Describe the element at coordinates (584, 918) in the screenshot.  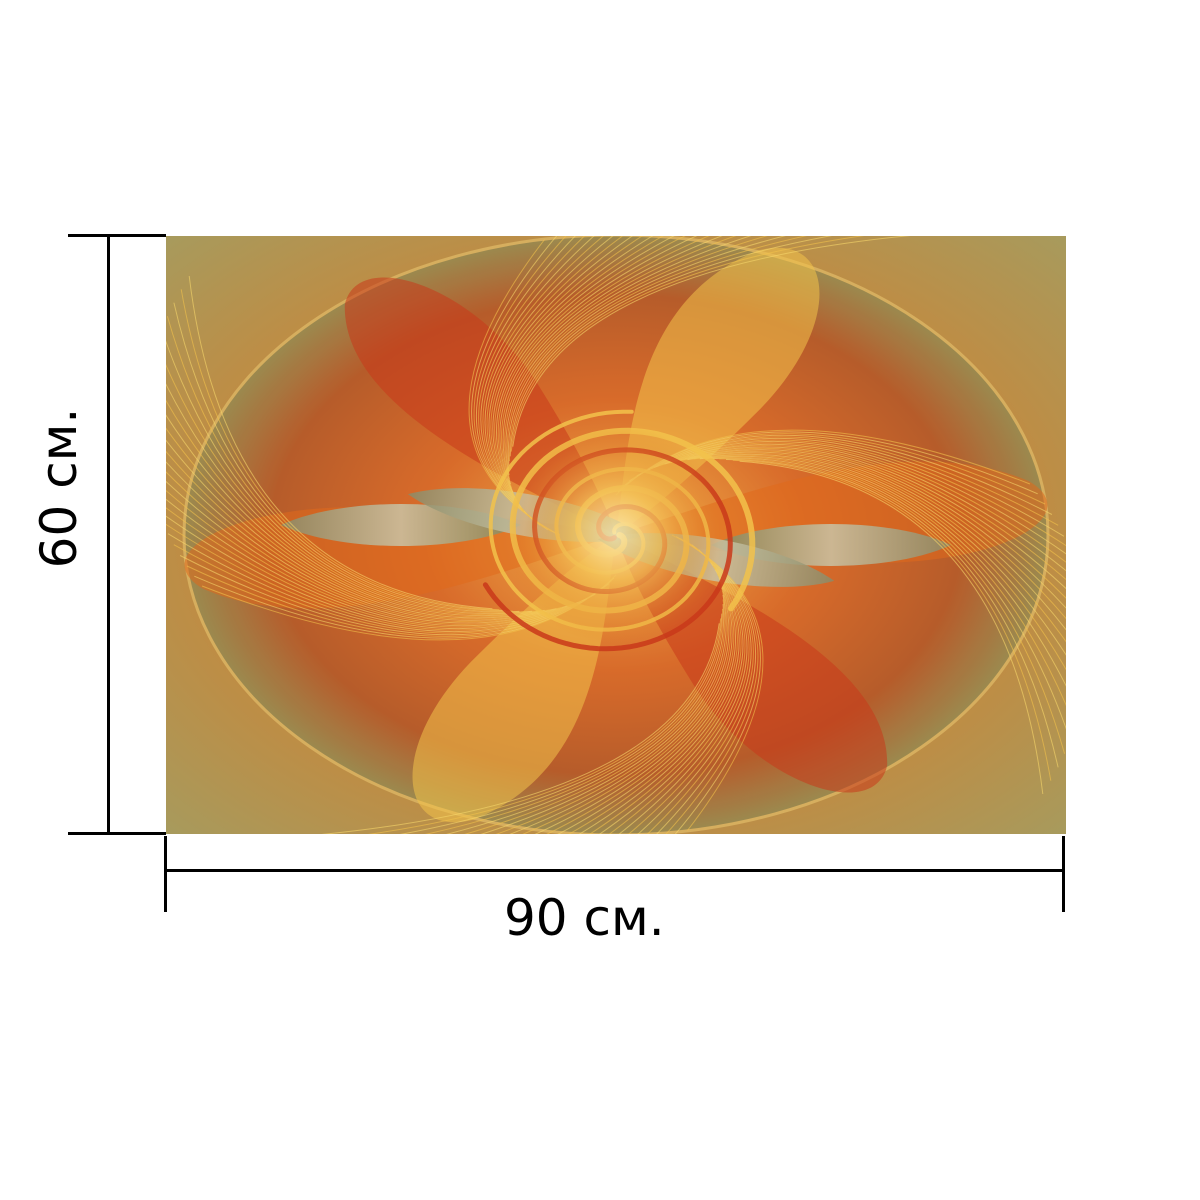
I see `width-label: 90 см.` at that location.